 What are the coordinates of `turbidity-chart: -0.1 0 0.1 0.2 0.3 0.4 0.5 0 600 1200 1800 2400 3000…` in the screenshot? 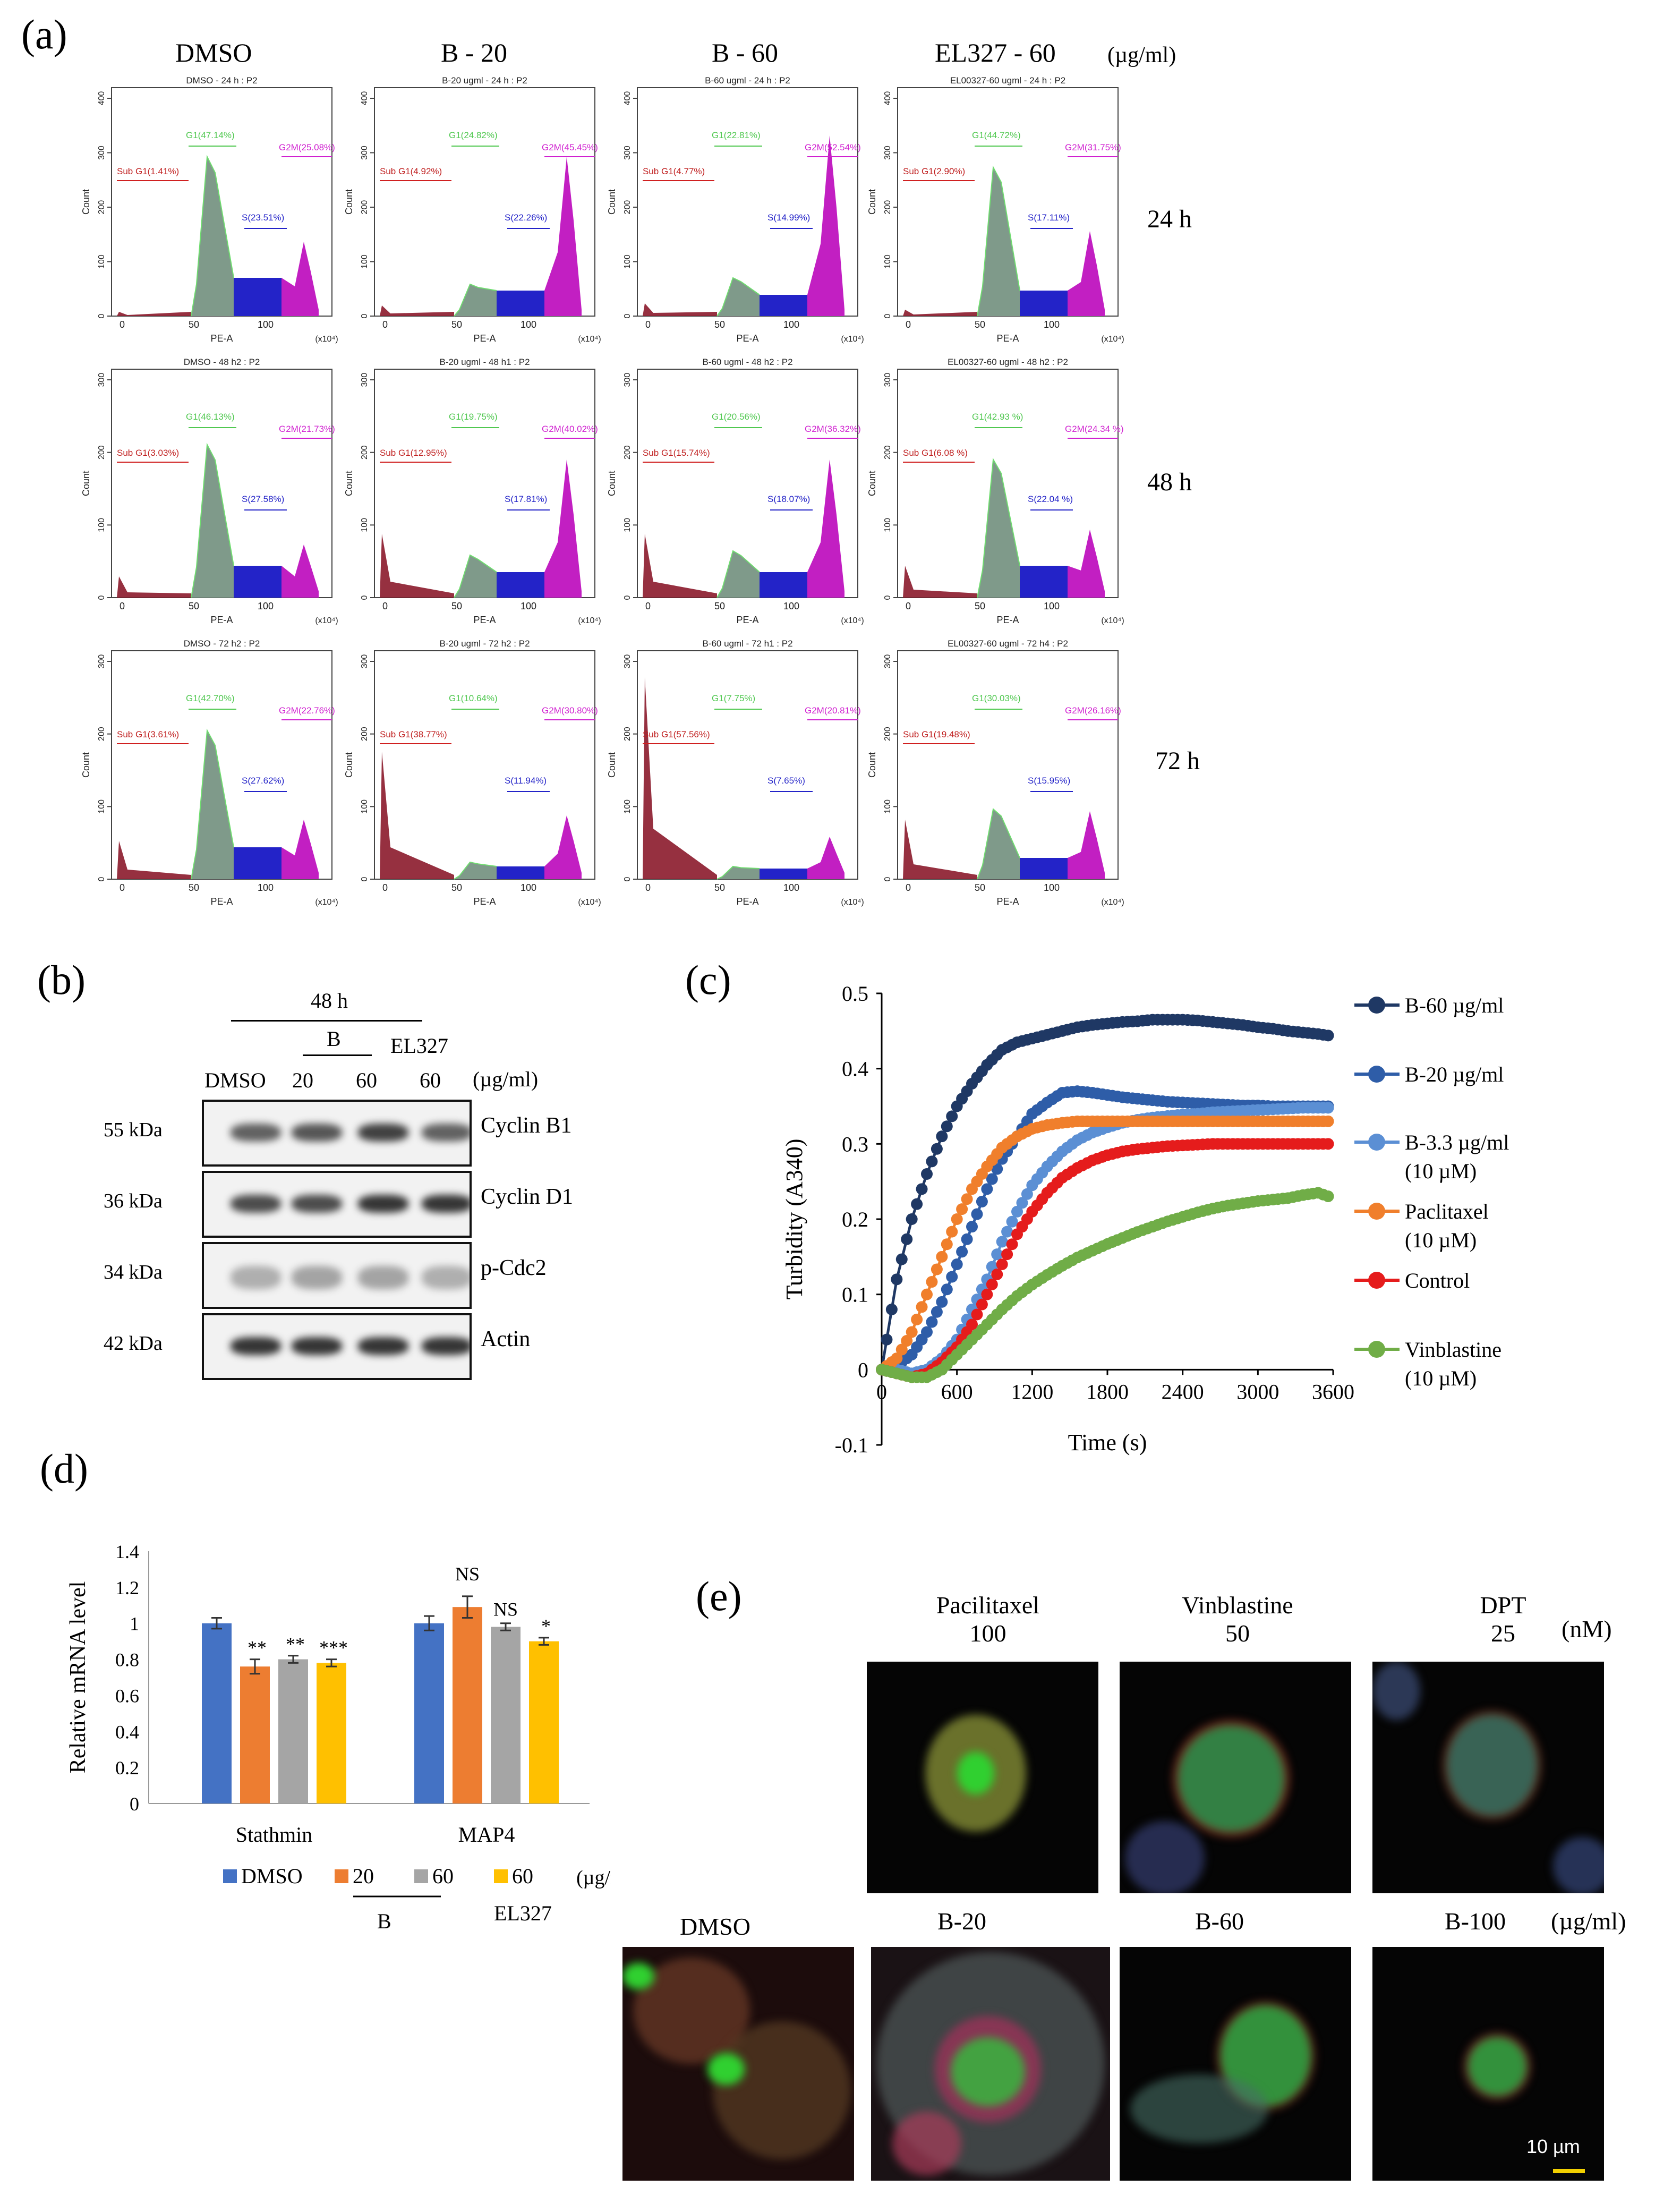 It's located at (1145, 1220).